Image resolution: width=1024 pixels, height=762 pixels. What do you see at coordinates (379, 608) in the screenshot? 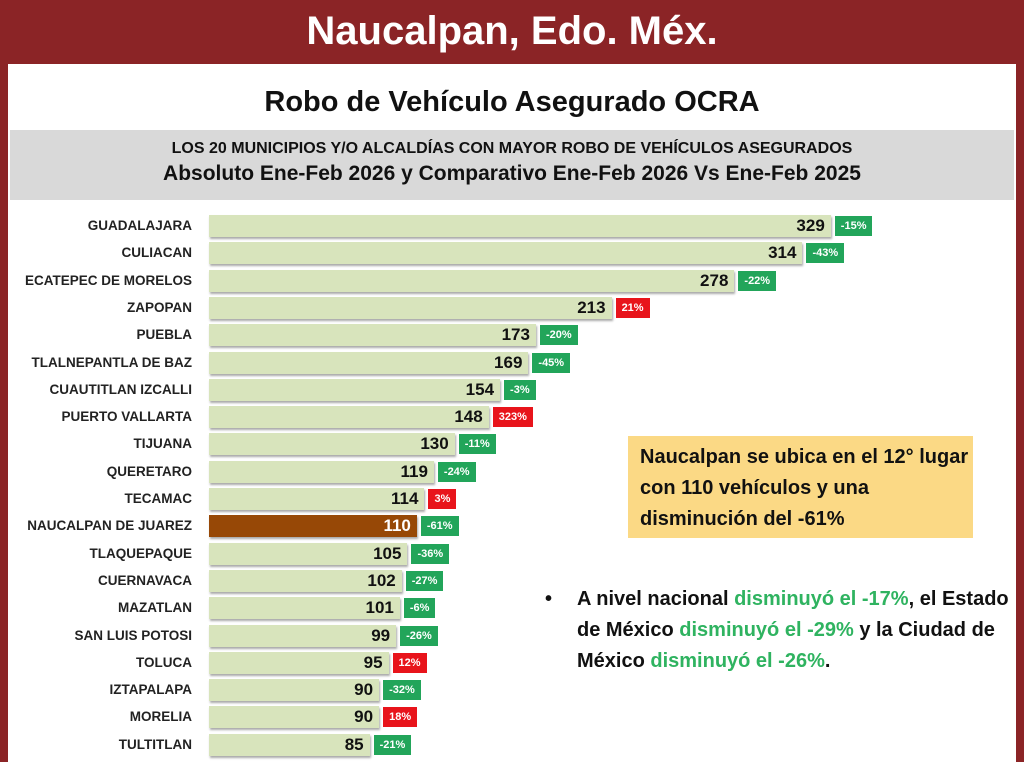
I see `value-label: 101` at bounding box center [379, 608].